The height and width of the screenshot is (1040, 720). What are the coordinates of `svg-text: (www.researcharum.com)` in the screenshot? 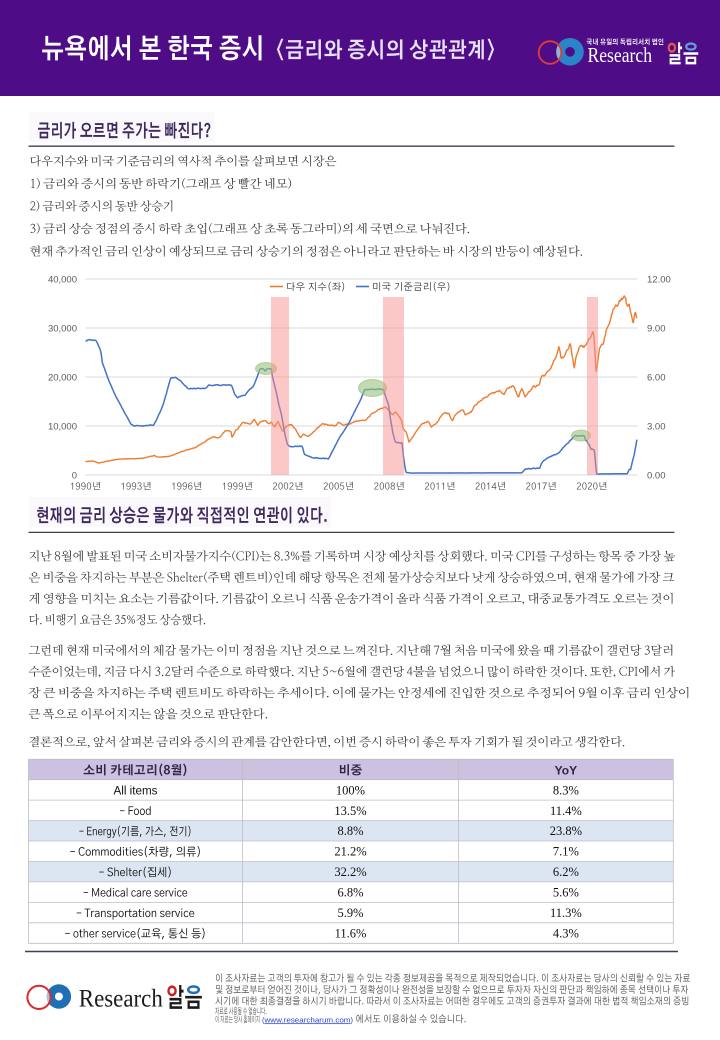 It's located at (308, 1019).